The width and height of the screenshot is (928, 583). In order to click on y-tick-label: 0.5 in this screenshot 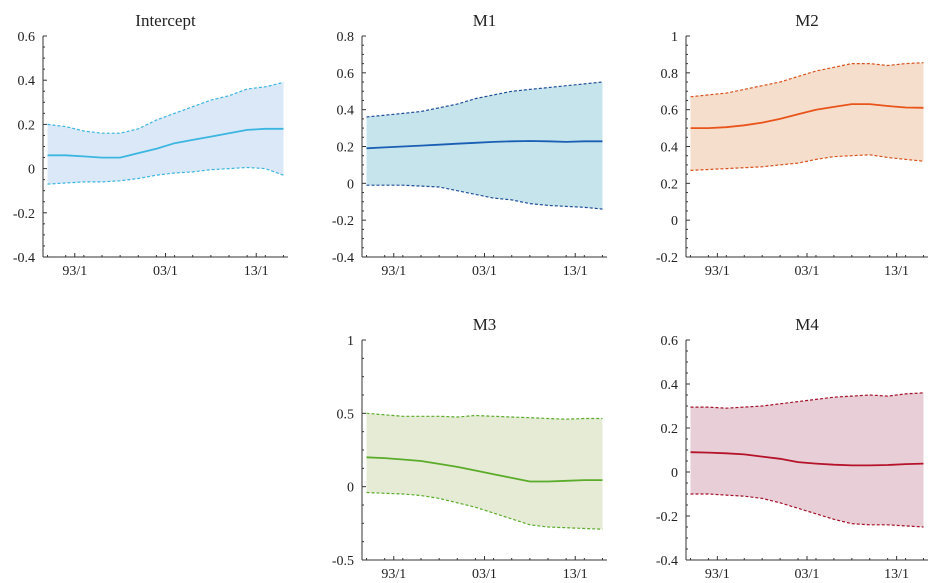, I will do `click(346, 414)`.